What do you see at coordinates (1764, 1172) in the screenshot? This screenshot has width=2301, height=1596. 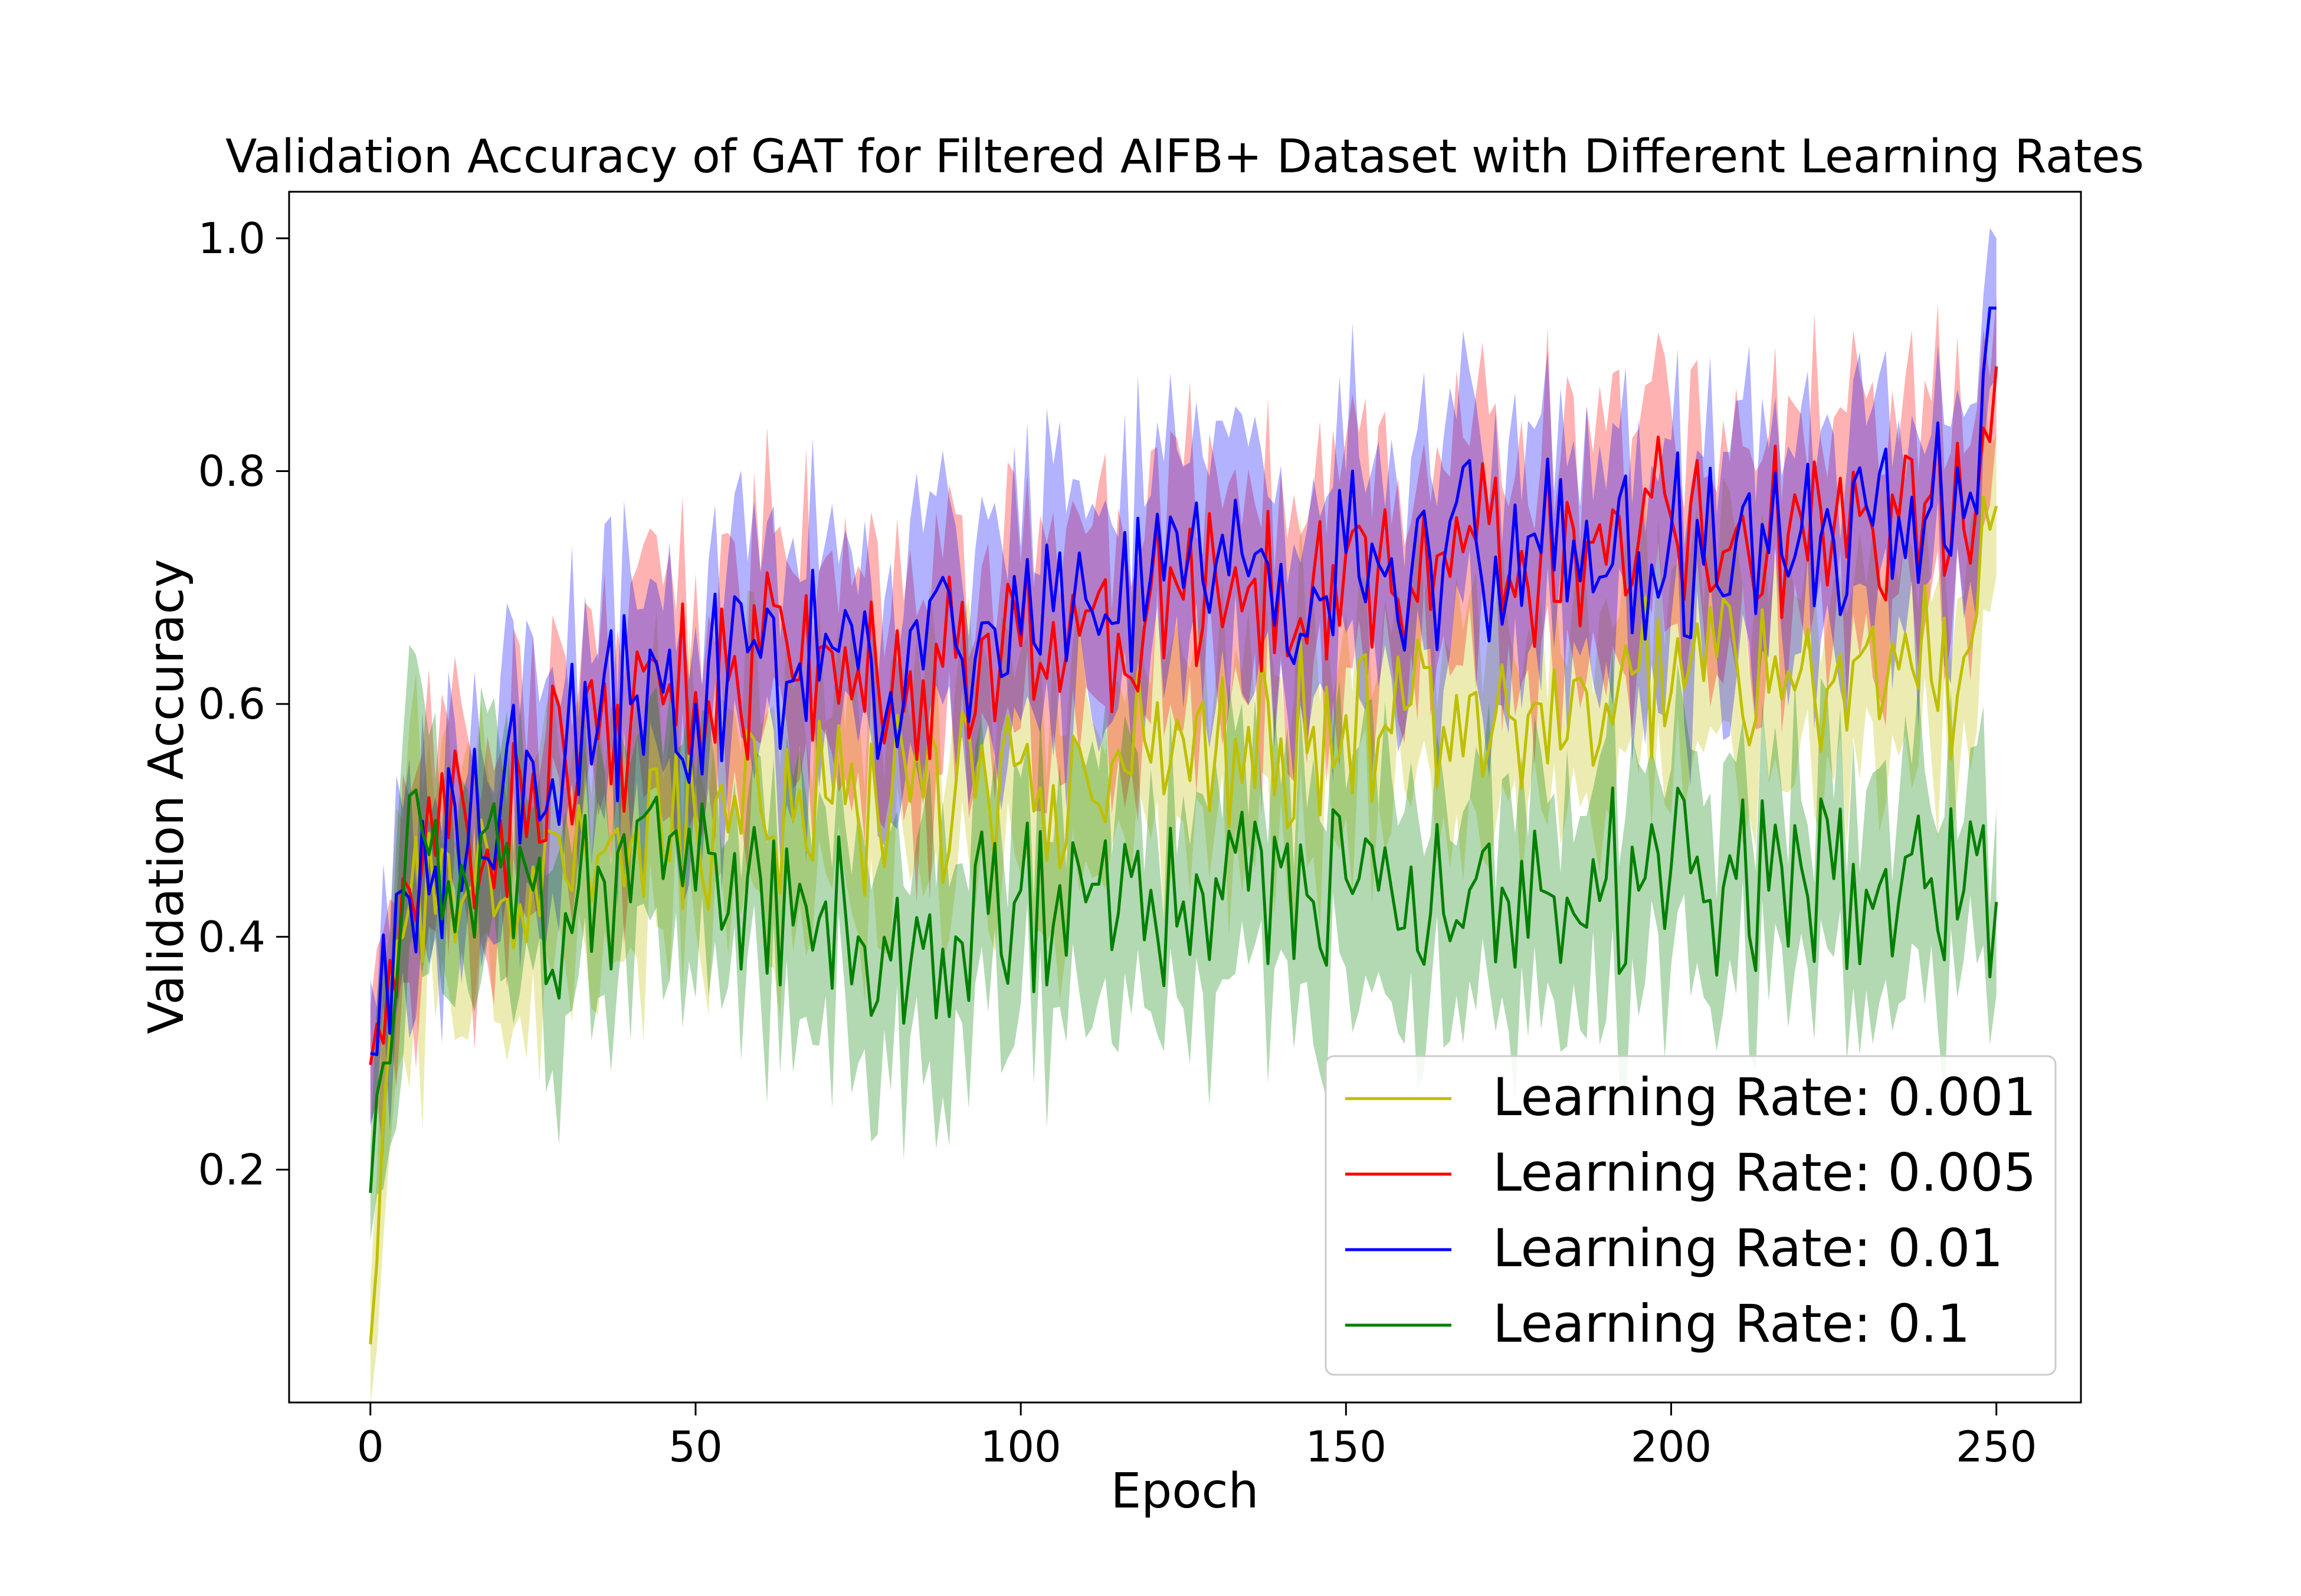 I see `legend-label: Learning Rate: 0.005` at bounding box center [1764, 1172].